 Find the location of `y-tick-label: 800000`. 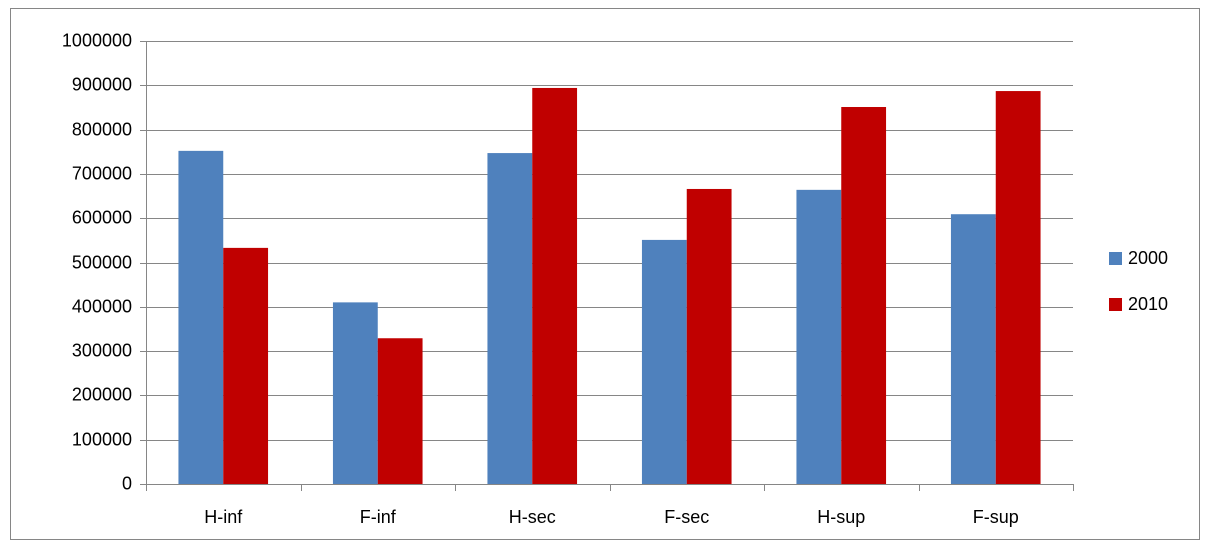

y-tick-label: 800000 is located at coordinates (102, 129).